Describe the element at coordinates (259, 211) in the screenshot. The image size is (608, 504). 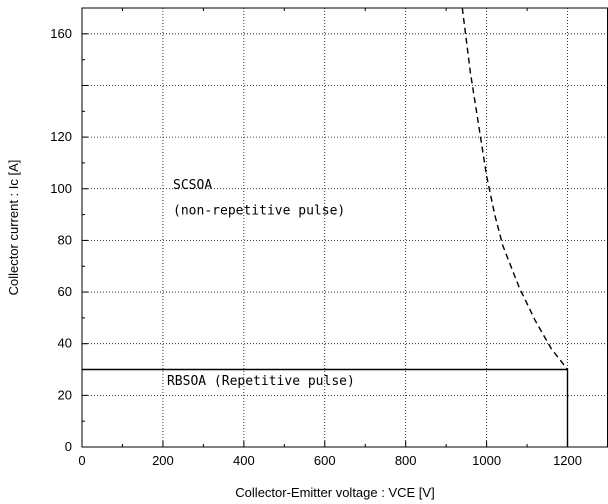
I see `annotation-scsoa-subtitle: (non-repetitive pulse)` at that location.